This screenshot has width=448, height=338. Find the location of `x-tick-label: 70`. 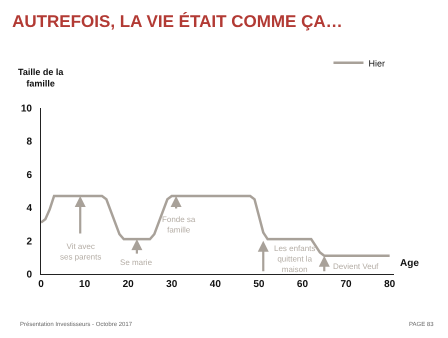

x-tick-label: 70 is located at coordinates (346, 284).